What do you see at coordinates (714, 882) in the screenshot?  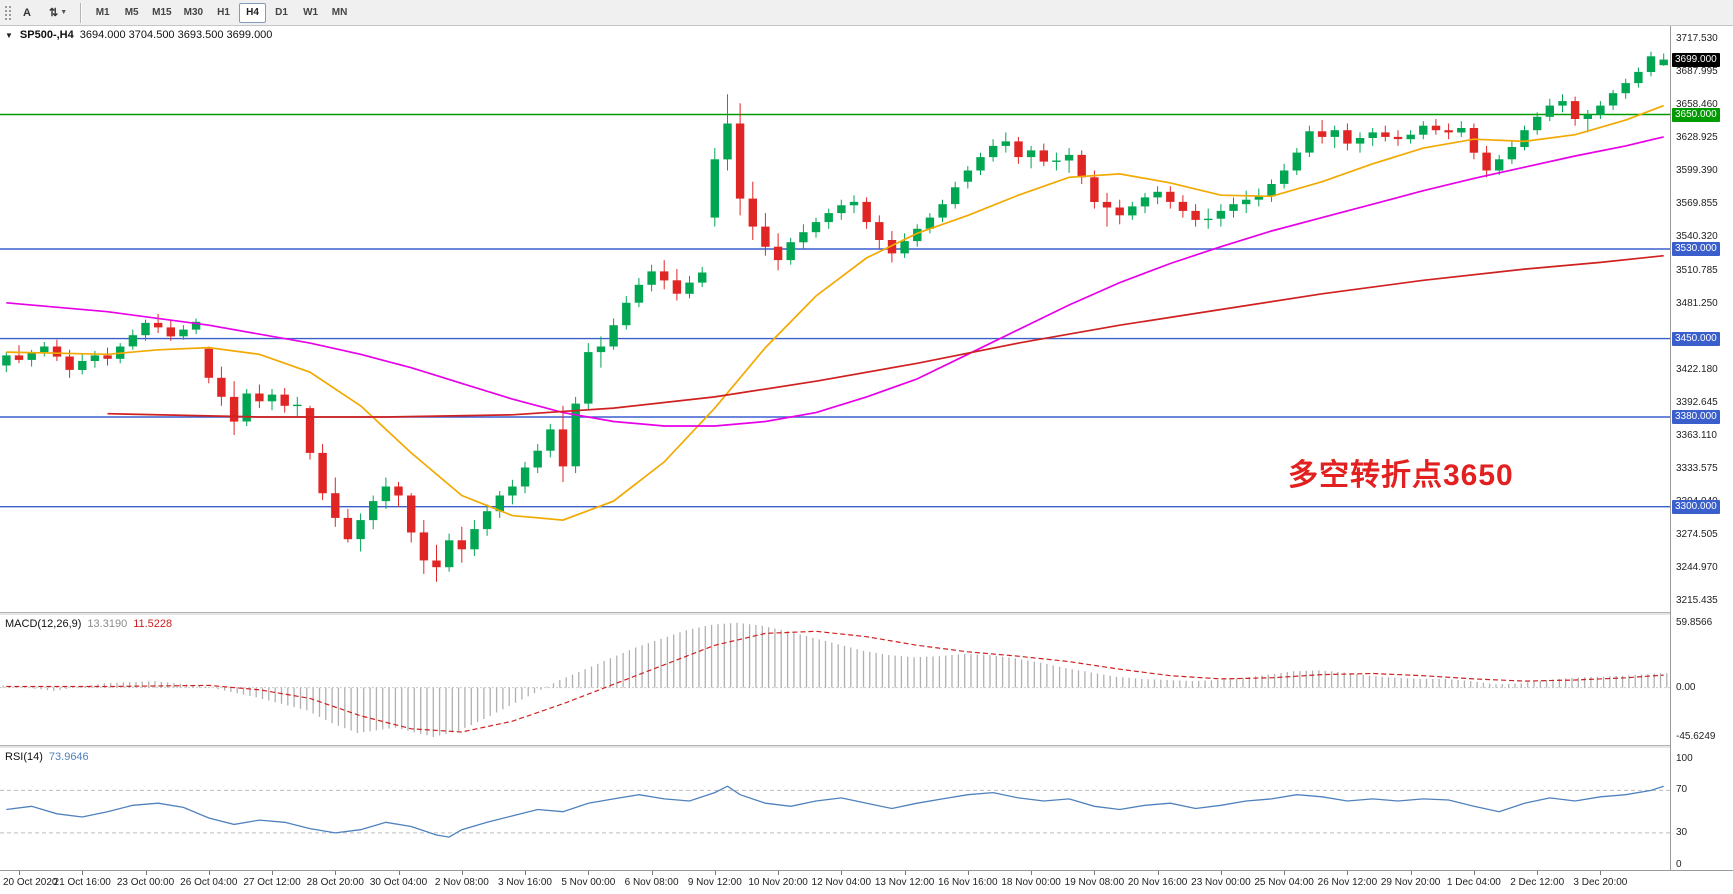 I see `time-axis-label: 9 Nov 12:00` at bounding box center [714, 882].